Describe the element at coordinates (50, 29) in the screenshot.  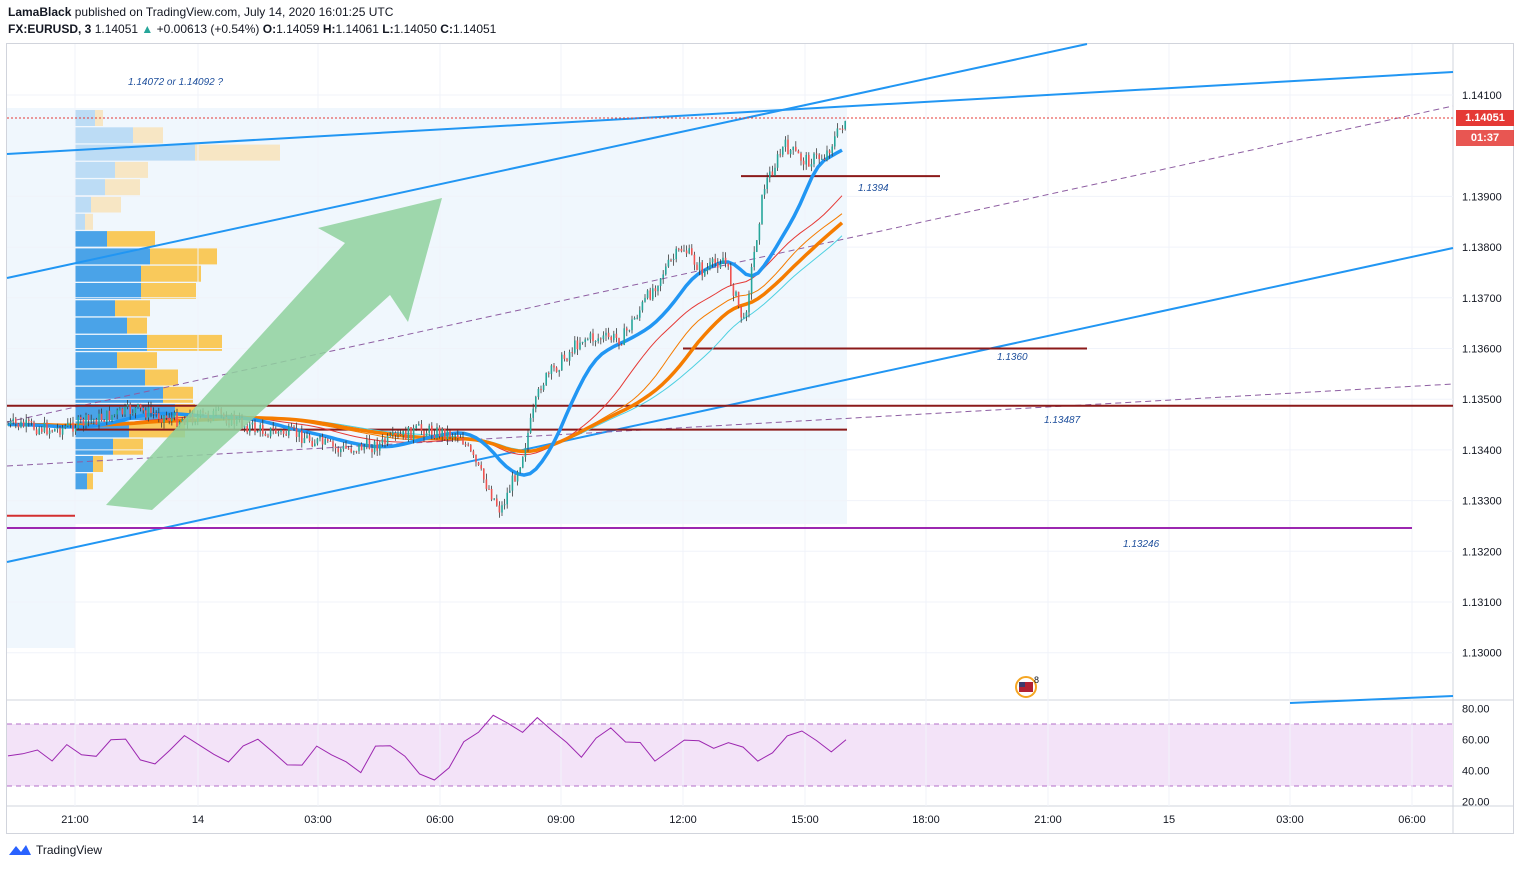
I see `symbol-label: FX:EURUSD, 3` at that location.